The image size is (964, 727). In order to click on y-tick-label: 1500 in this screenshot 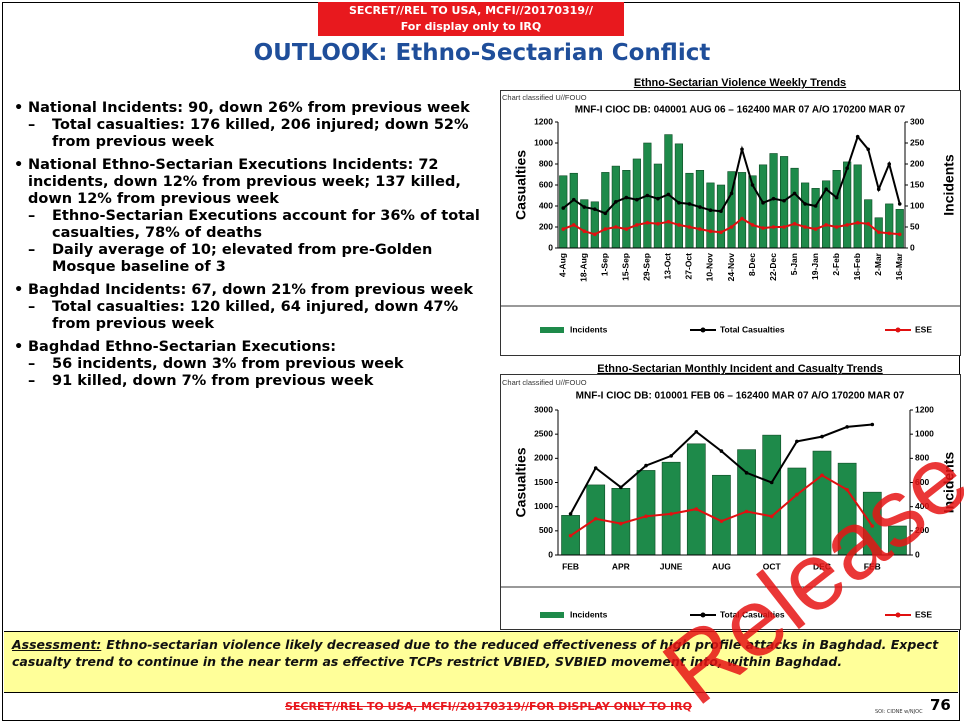, I will do `click(543, 482)`.